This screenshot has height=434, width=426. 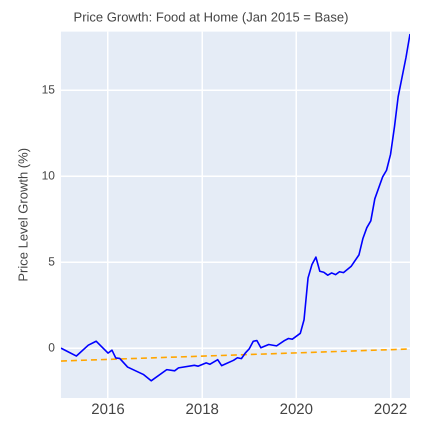 I want to click on y-tick-label: 10, so click(x=49, y=175).